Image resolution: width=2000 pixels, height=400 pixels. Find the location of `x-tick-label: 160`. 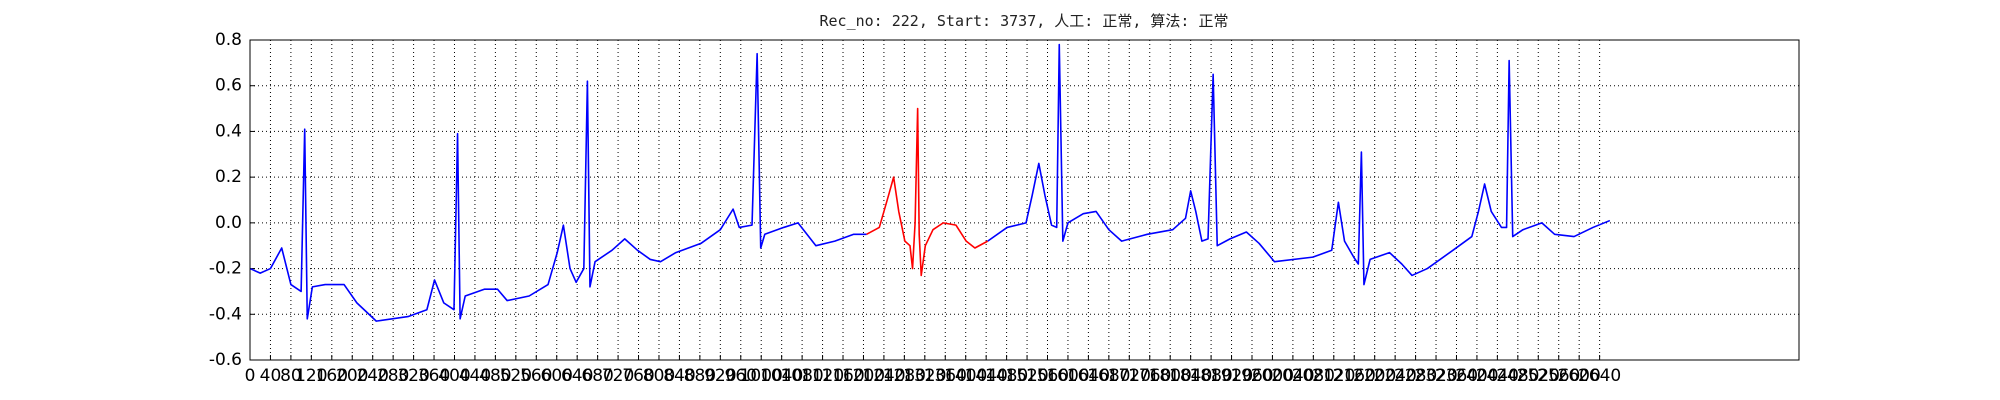

x-tick-label: 160 is located at coordinates (332, 376).